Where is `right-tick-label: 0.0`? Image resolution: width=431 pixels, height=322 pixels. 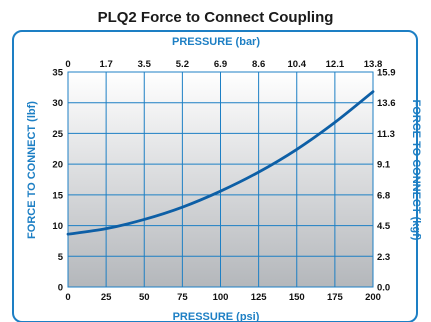
right-tick-label: 0.0 is located at coordinates (383, 288).